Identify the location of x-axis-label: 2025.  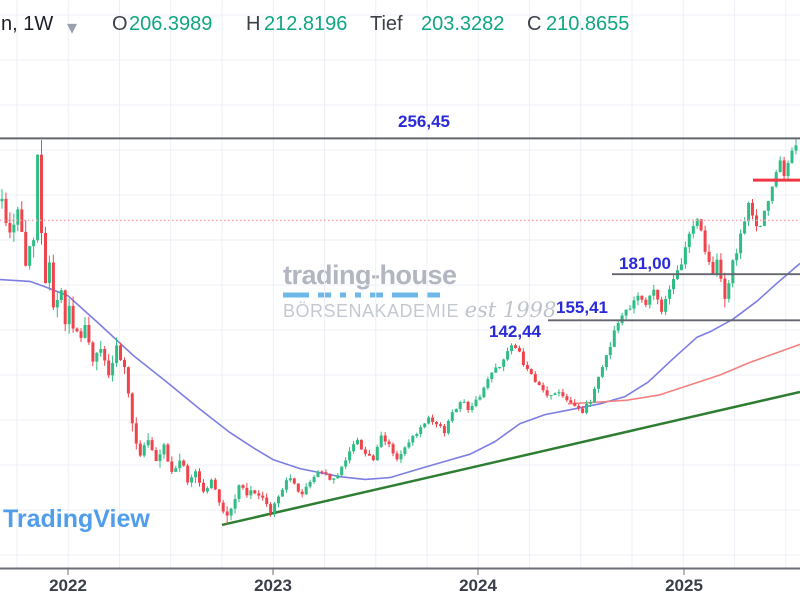
(684, 585).